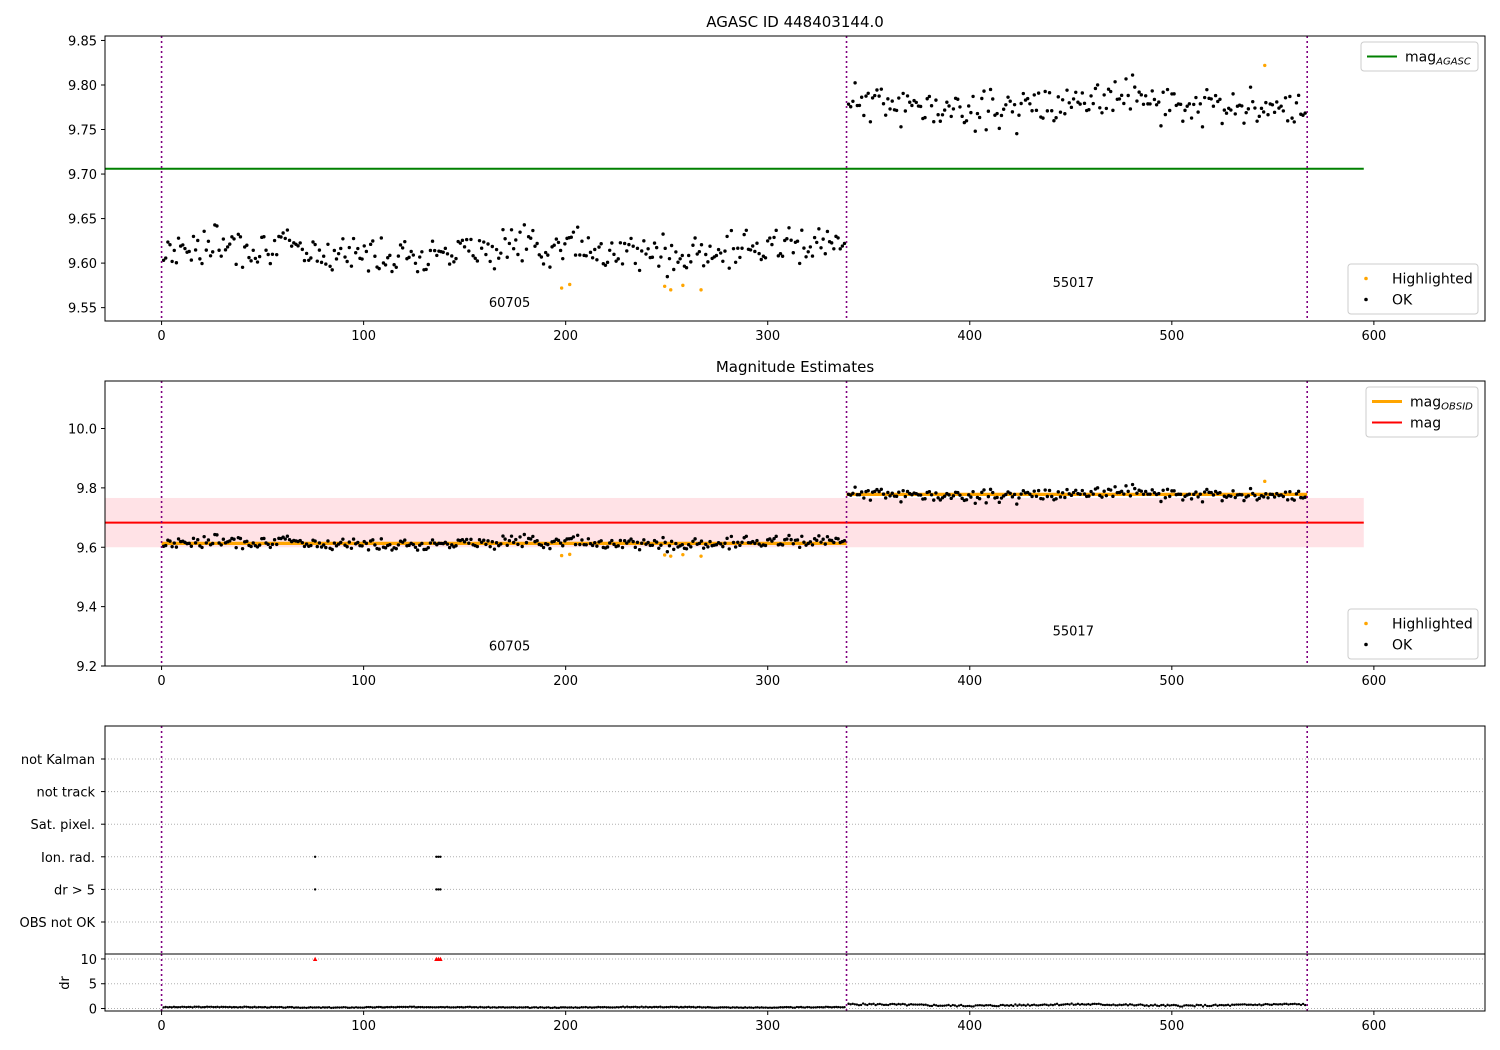 The image size is (1500, 1050). Describe the element at coordinates (363, 1026) in the screenshot. I see `x-tick-label: 100` at that location.